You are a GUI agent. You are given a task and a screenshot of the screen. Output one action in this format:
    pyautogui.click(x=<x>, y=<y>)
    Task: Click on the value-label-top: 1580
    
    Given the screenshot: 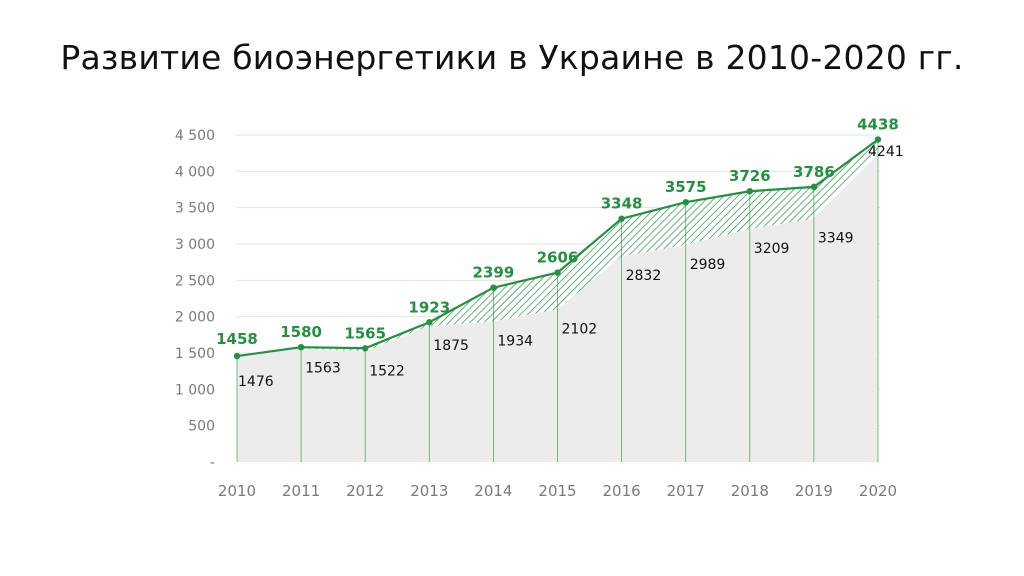 What is the action you would take?
    pyautogui.click(x=301, y=332)
    